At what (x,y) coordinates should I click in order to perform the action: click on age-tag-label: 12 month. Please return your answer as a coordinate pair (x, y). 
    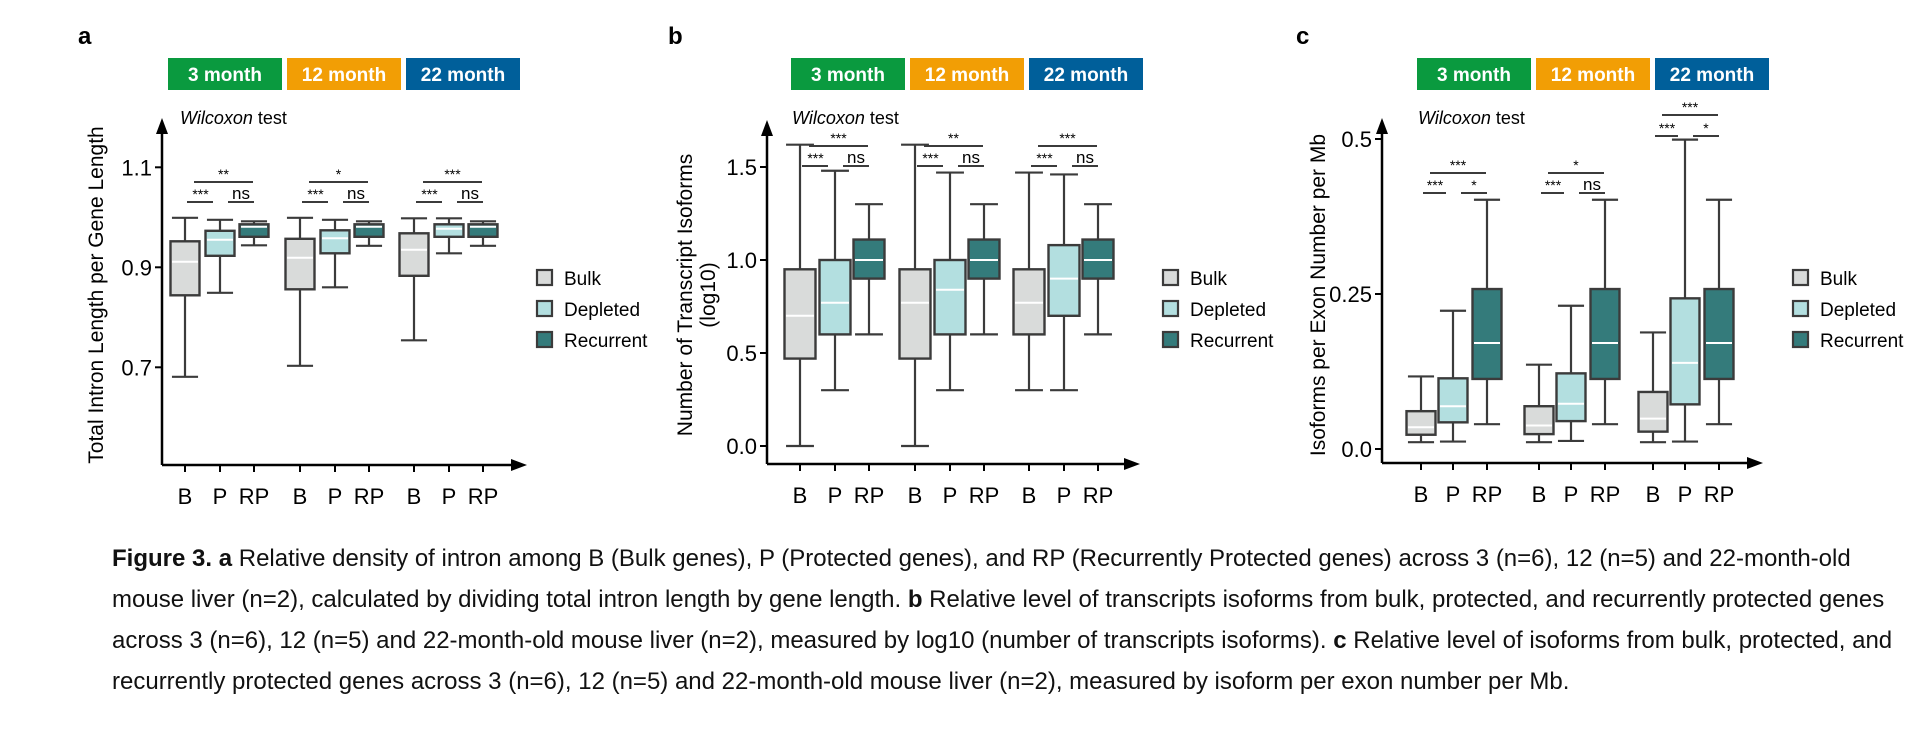
    Looking at the image, I should click on (1593, 75).